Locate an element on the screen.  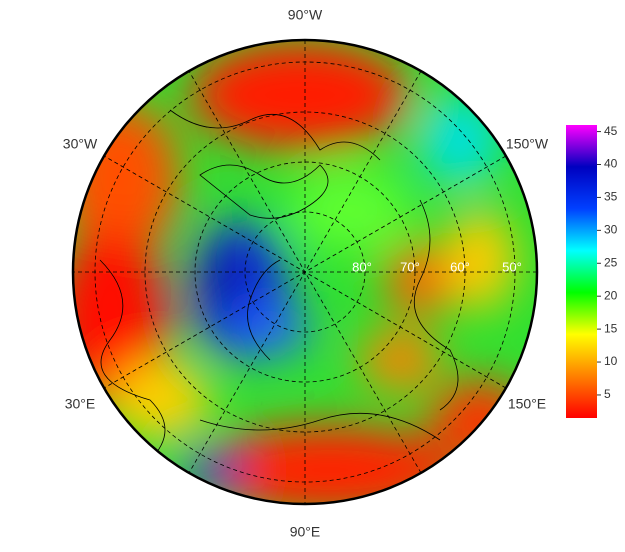
colorbar is located at coordinates (581, 271).